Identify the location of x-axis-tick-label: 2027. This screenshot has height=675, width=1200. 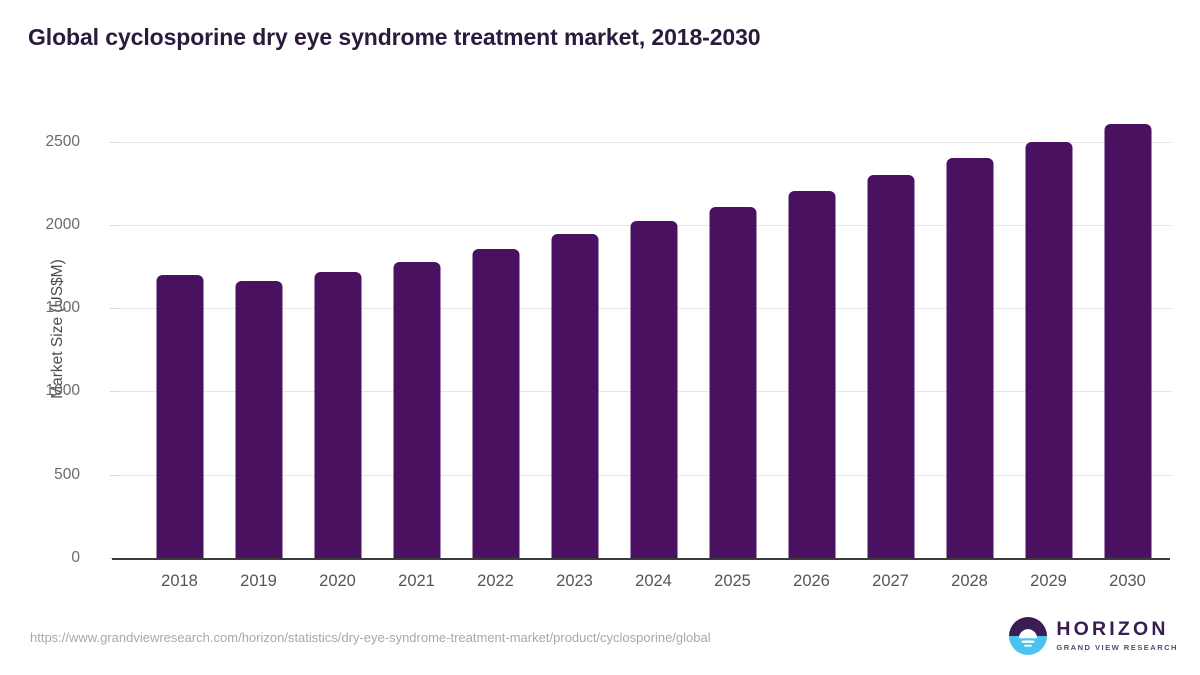
(890, 581).